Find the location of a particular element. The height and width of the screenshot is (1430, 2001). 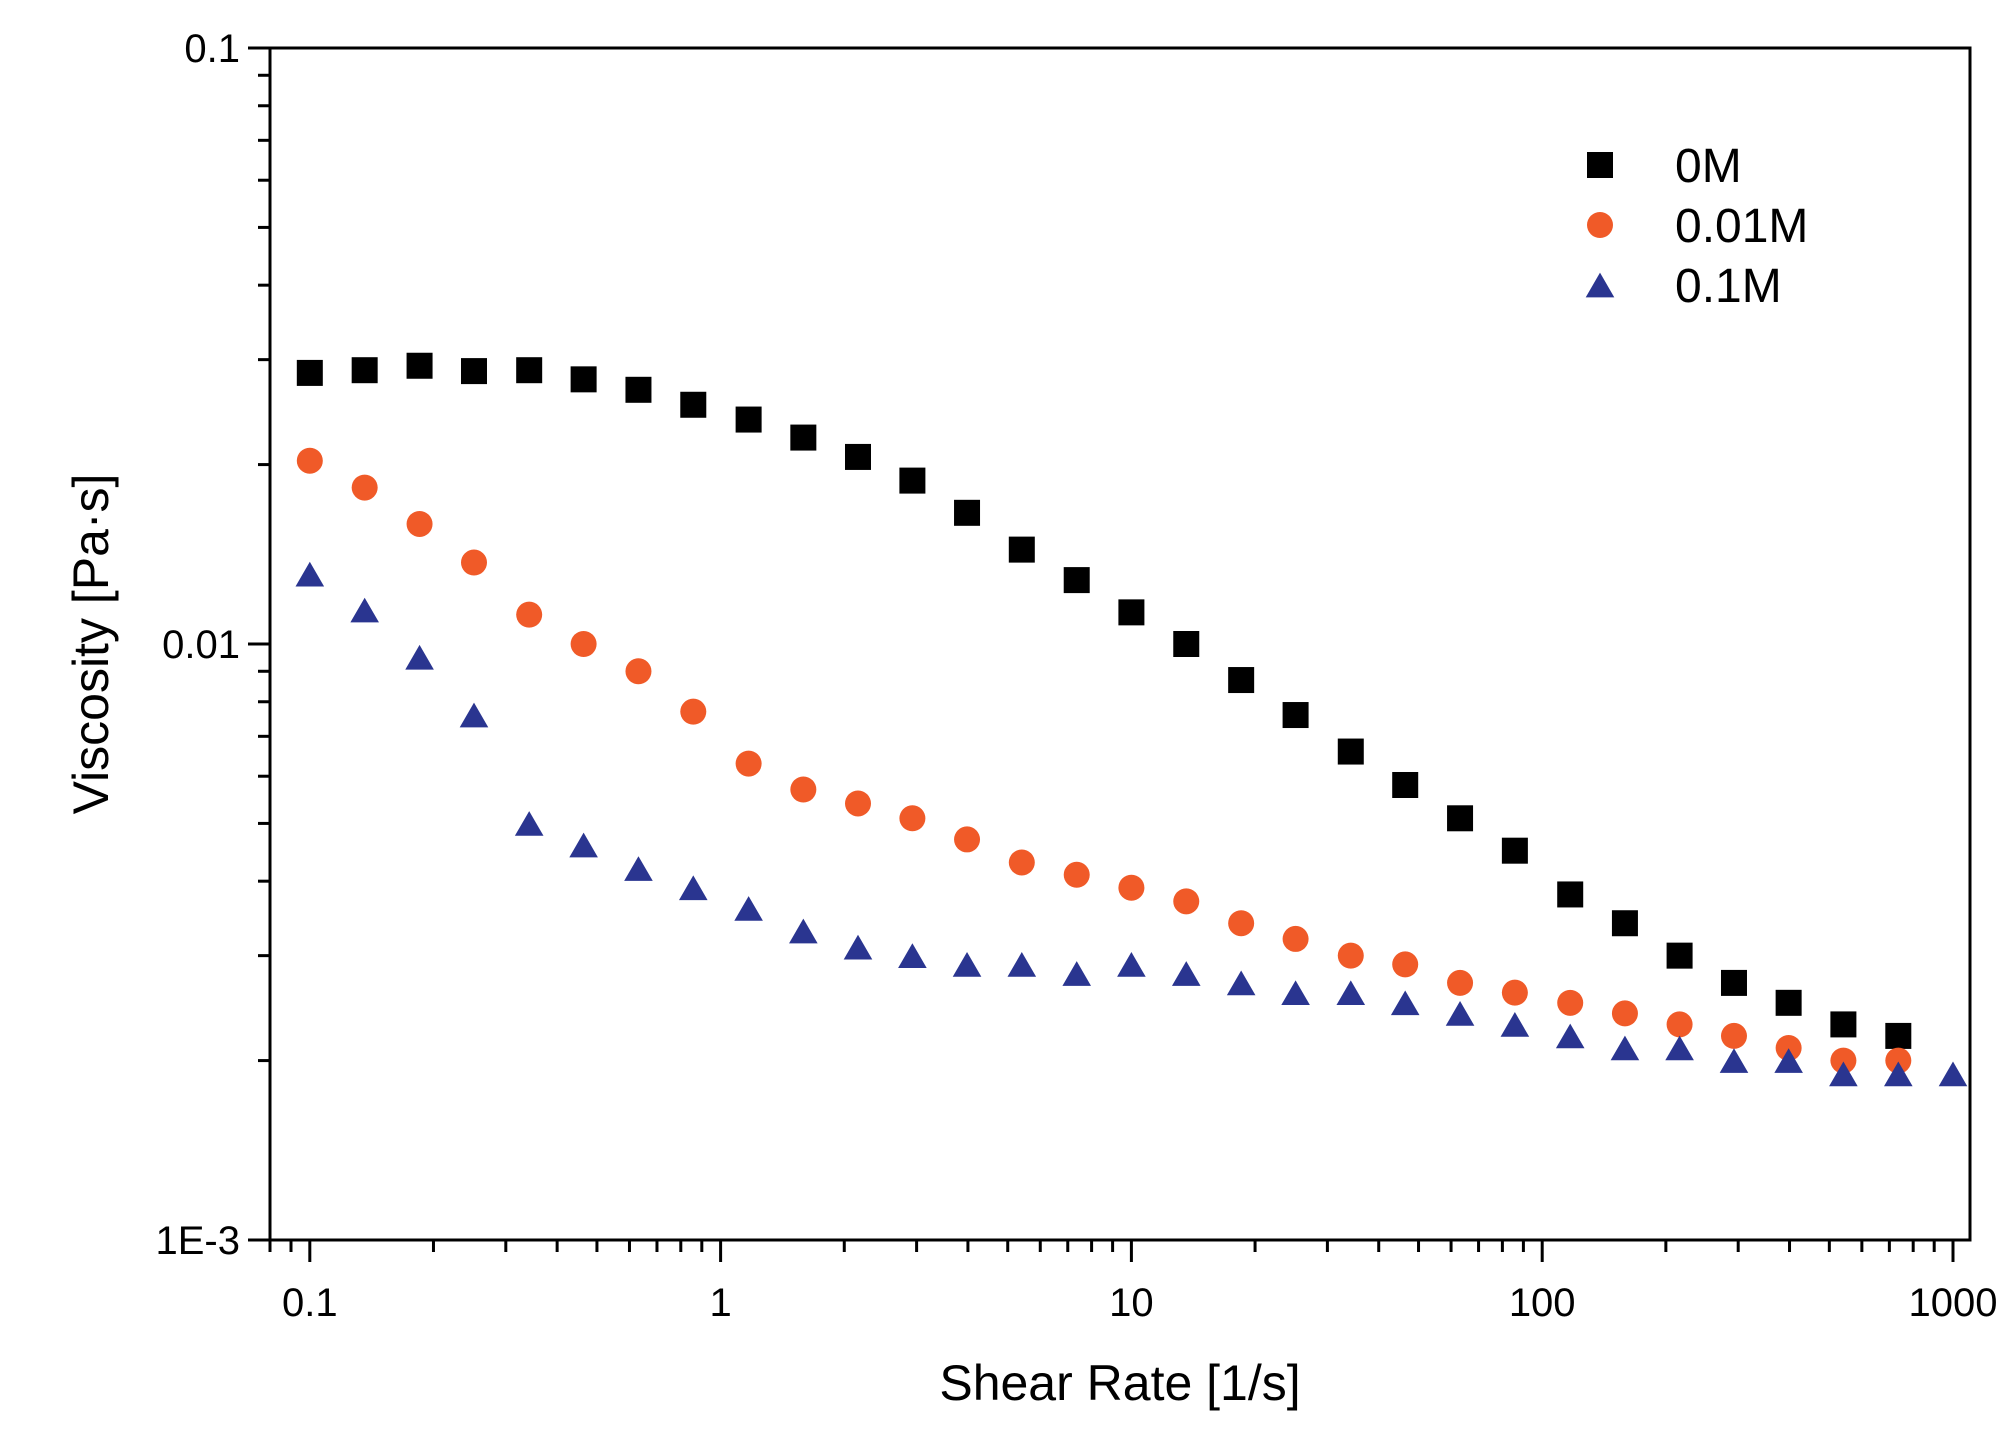

x-tick-label: 0.1 is located at coordinates (310, 1303).